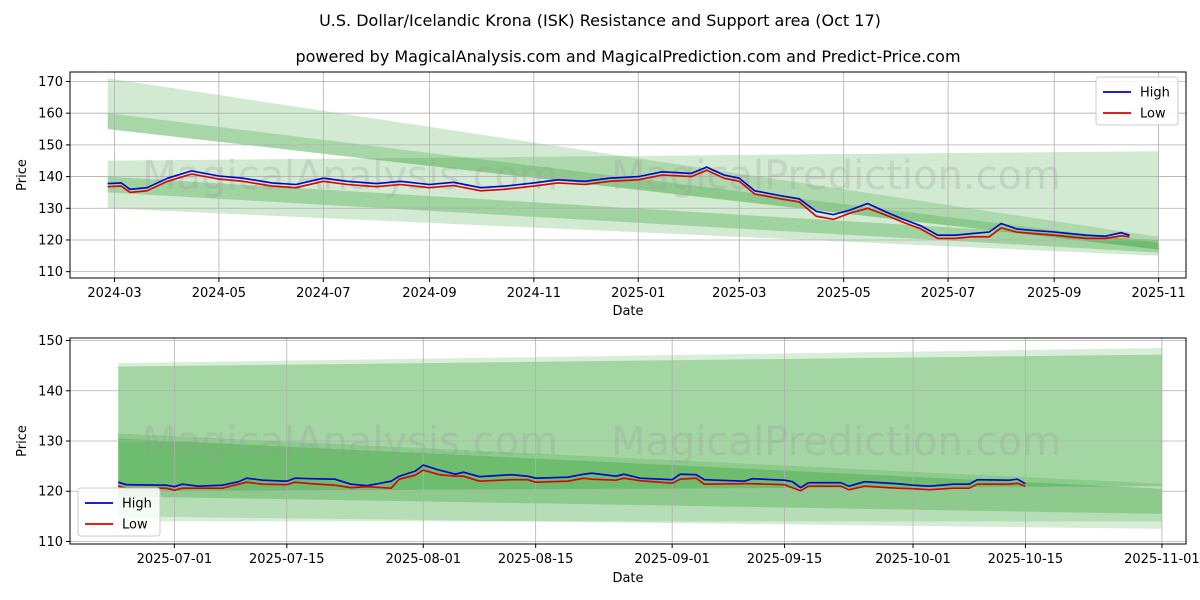  Describe the element at coordinates (50, 114) in the screenshot. I see `y-tick-label: 160` at that location.